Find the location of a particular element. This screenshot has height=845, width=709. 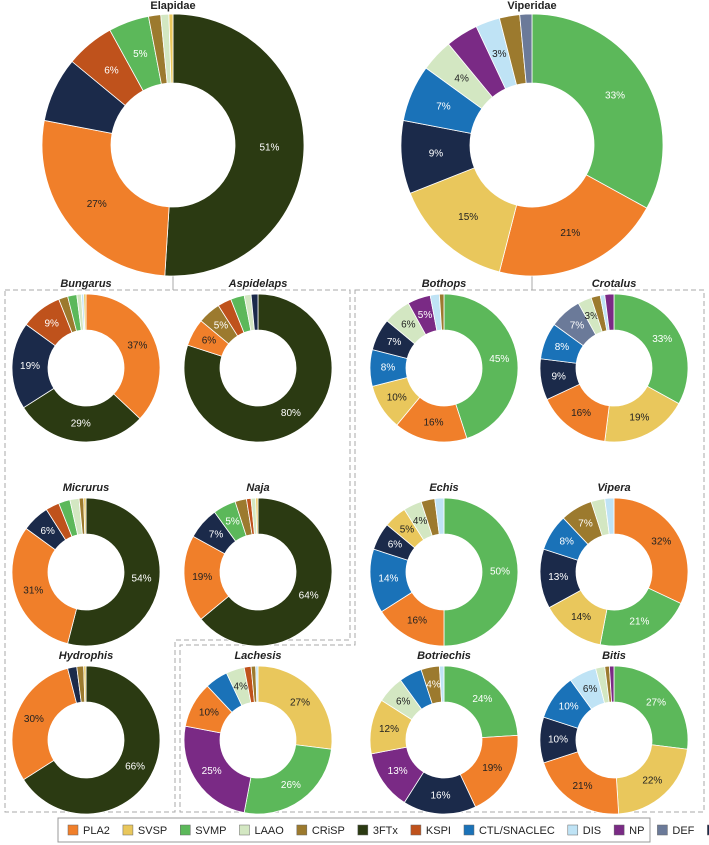

value-label: 31% is located at coordinates (33, 591).